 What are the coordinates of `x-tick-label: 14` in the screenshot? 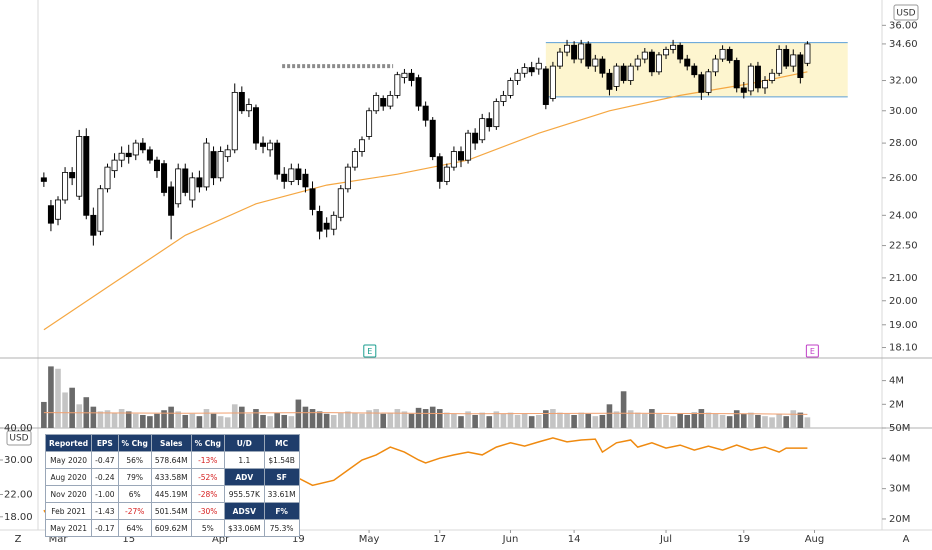 It's located at (574, 539).